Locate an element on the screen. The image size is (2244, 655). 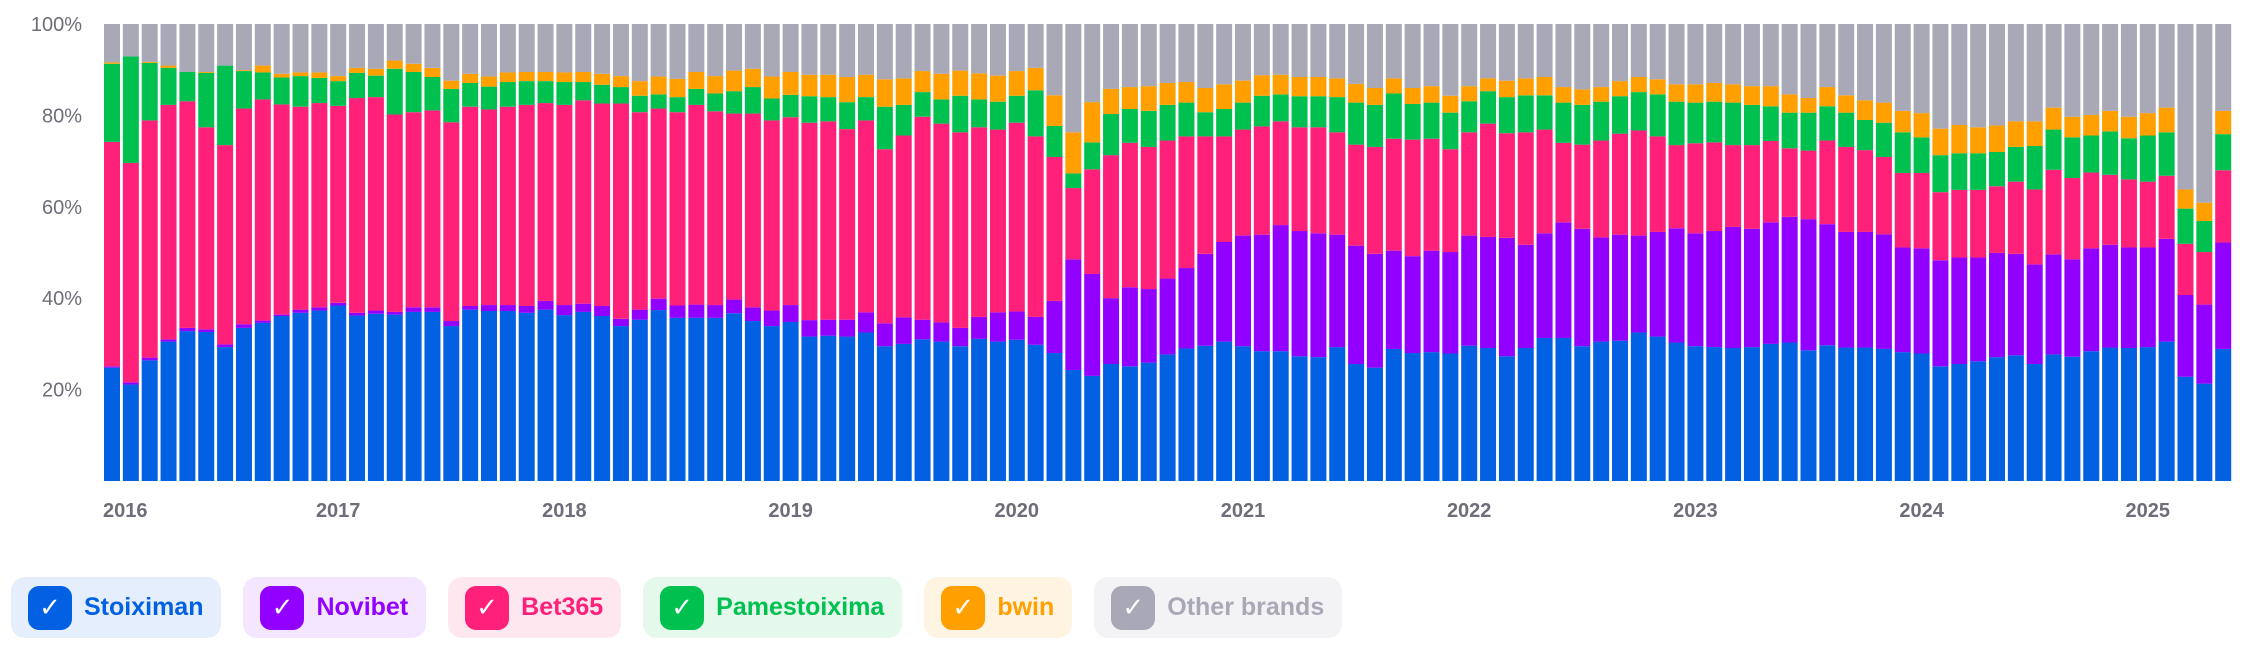
checkbox-checked-icon: ✓ is located at coordinates (963, 607).